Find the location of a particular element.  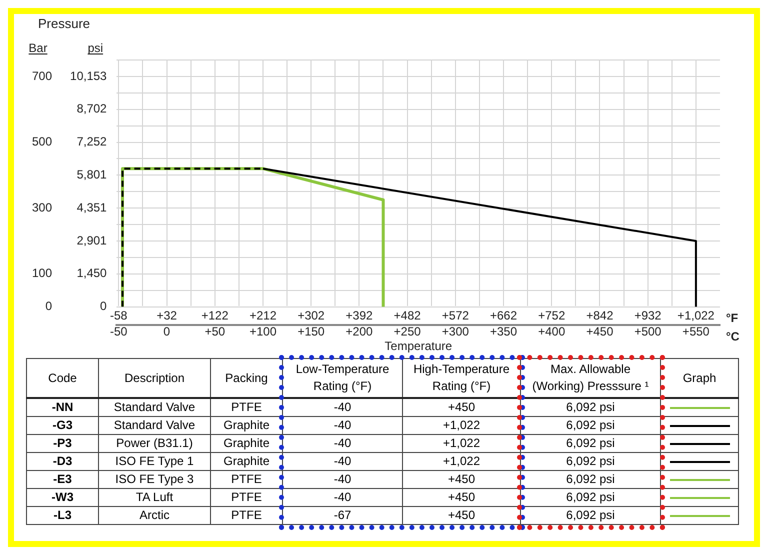

x2-tick-label: +752 is located at coordinates (552, 315).